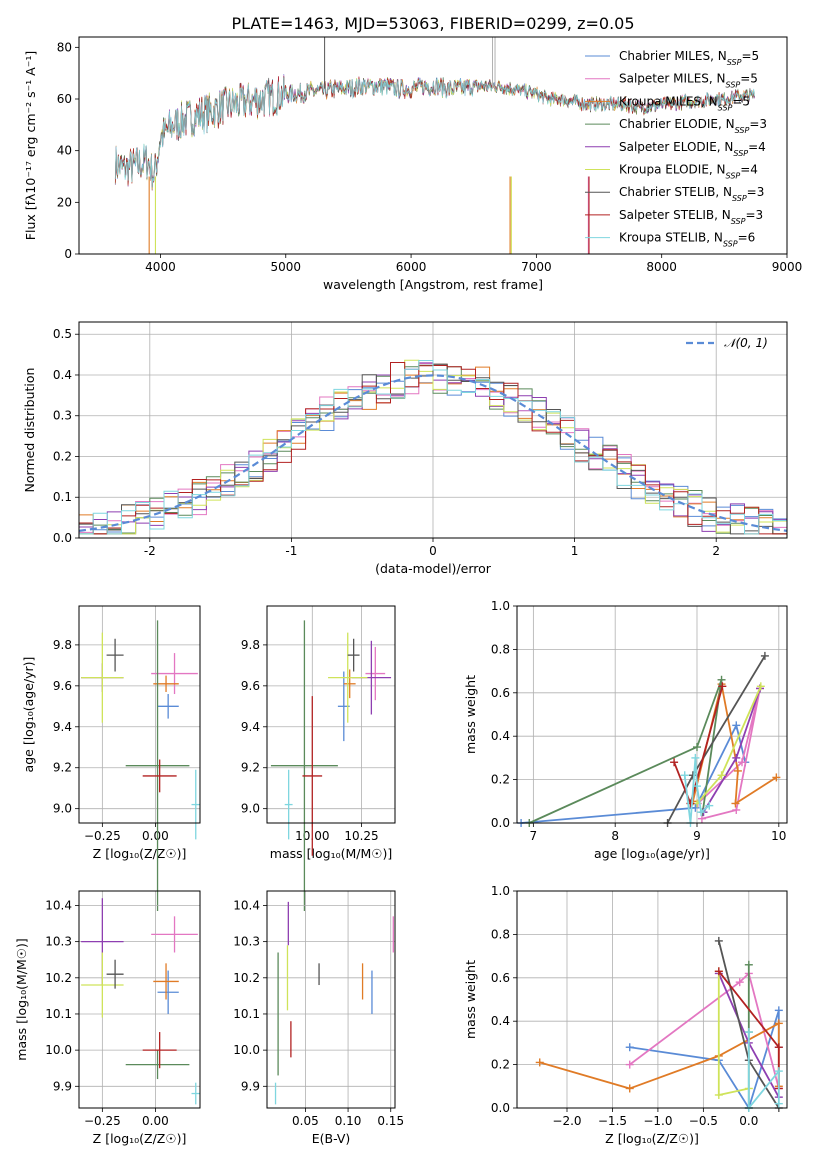 The image size is (819, 1174). What do you see at coordinates (433, 568) in the screenshot?
I see `x-axis-label: (data-model)/error` at bounding box center [433, 568].